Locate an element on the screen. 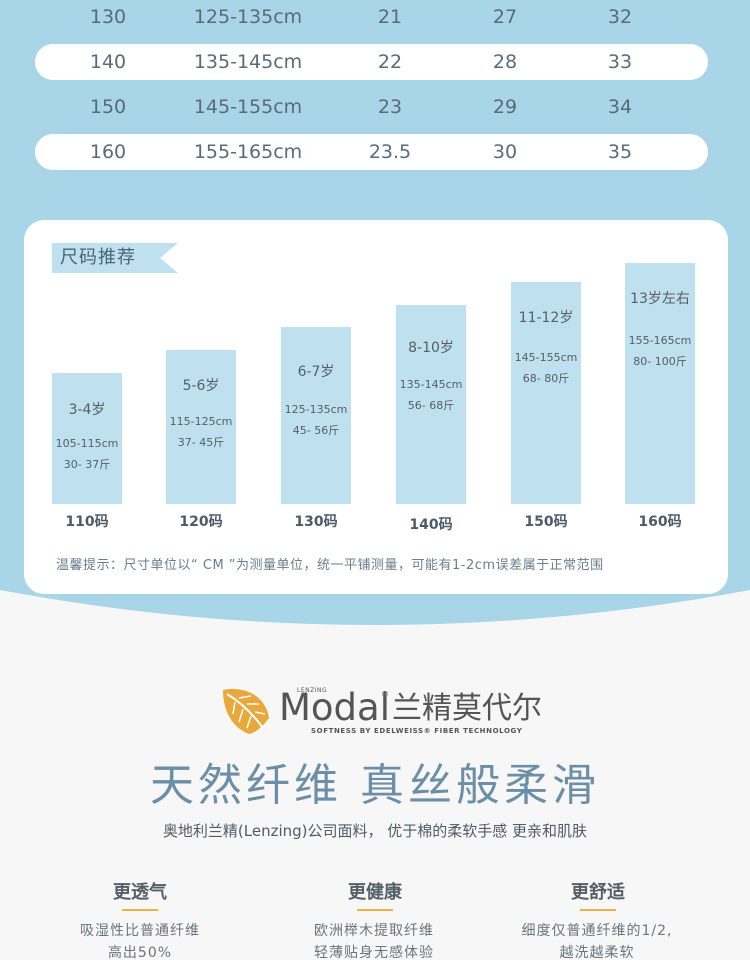  leaf-icon is located at coordinates (246, 711).